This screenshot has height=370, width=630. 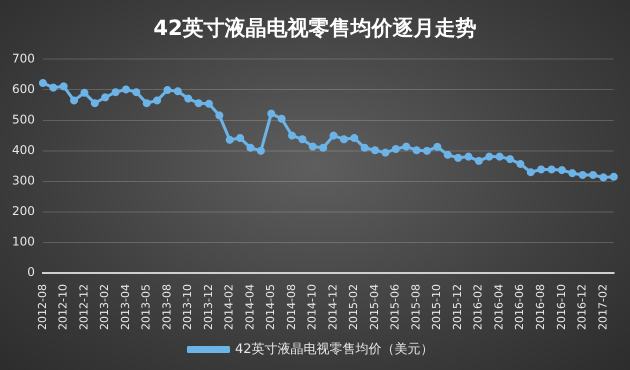 What do you see at coordinates (23, 181) in the screenshot?
I see `y-tick-label: 300` at bounding box center [23, 181].